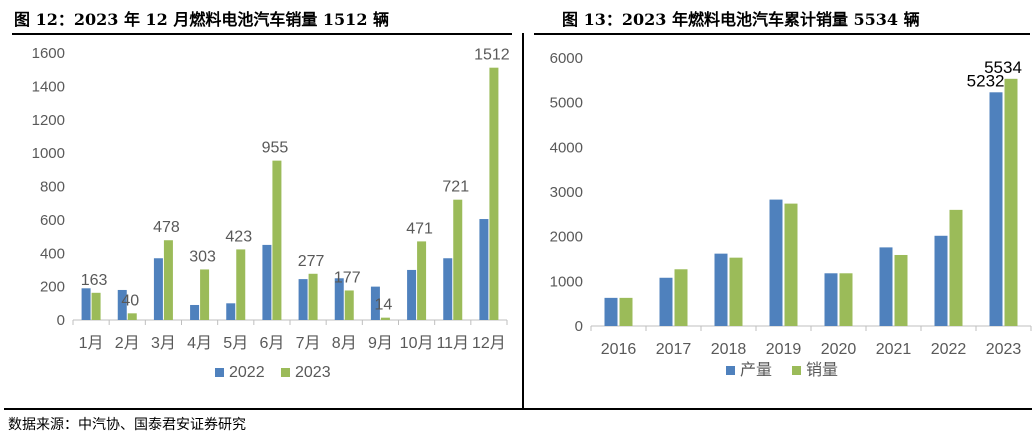 The width and height of the screenshot is (1034, 438). Describe the element at coordinates (894, 349) in the screenshot. I see `x-category-label: 2021` at that location.